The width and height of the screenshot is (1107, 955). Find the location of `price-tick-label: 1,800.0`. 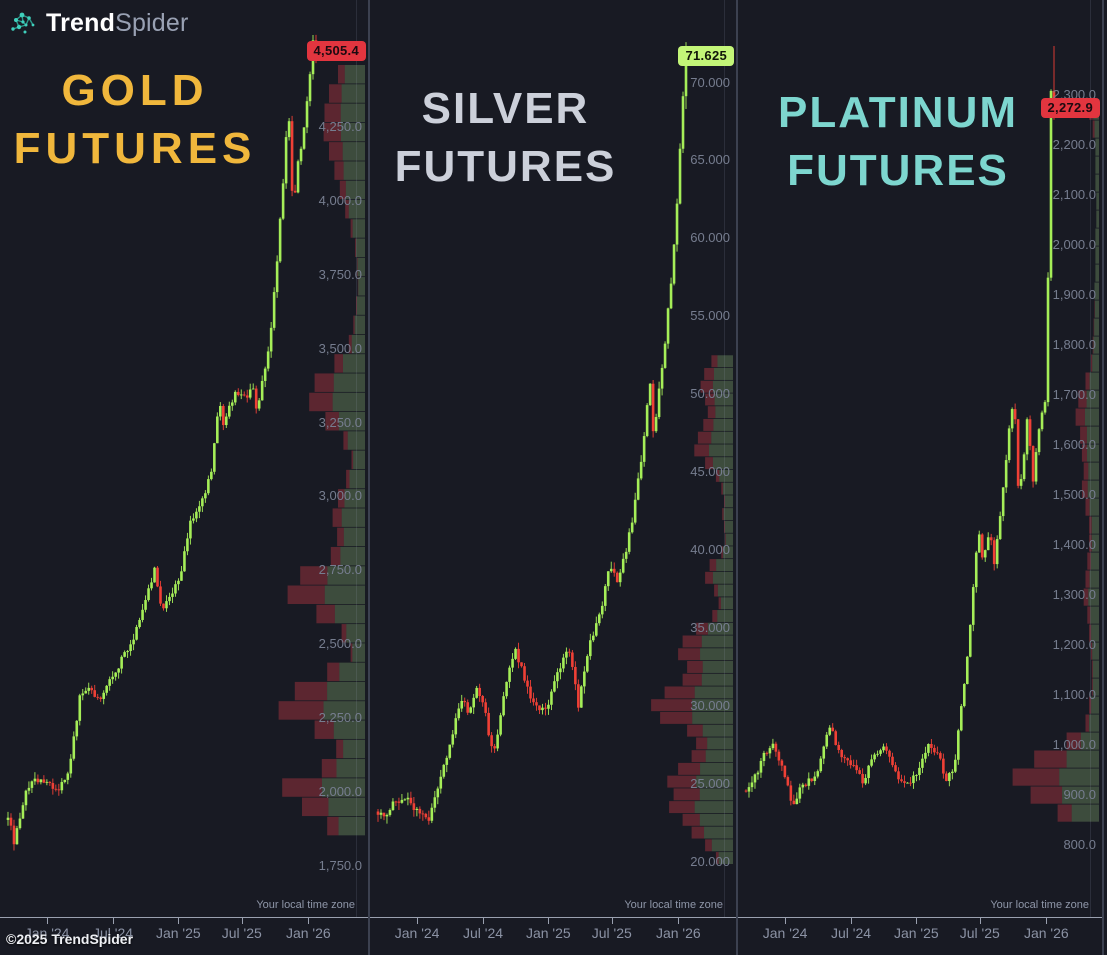

price-tick-label: 1,800.0 is located at coordinates (1074, 344).